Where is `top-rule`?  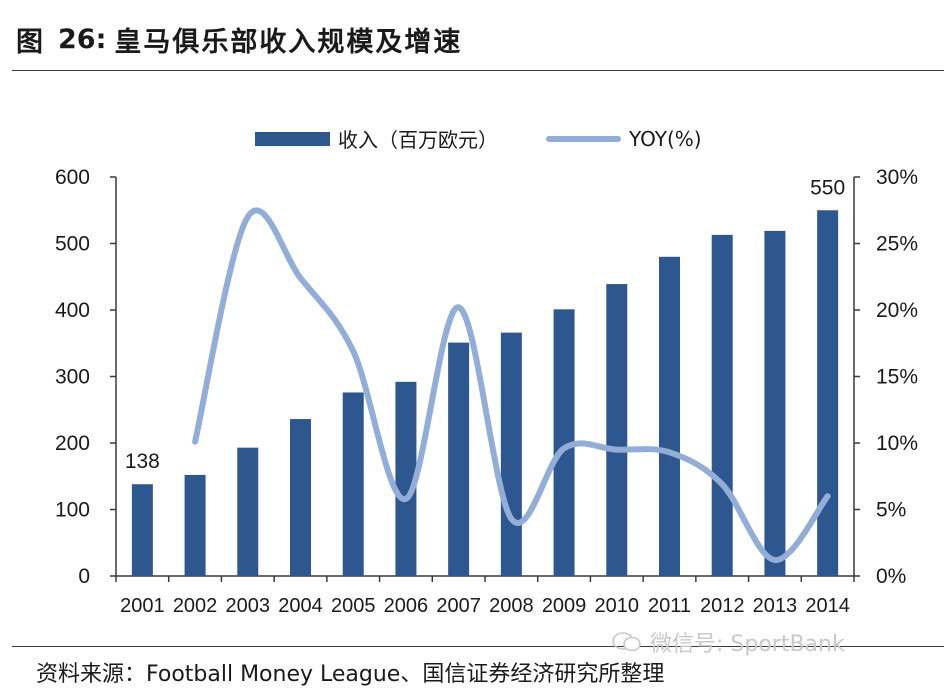
top-rule is located at coordinates (478, 70).